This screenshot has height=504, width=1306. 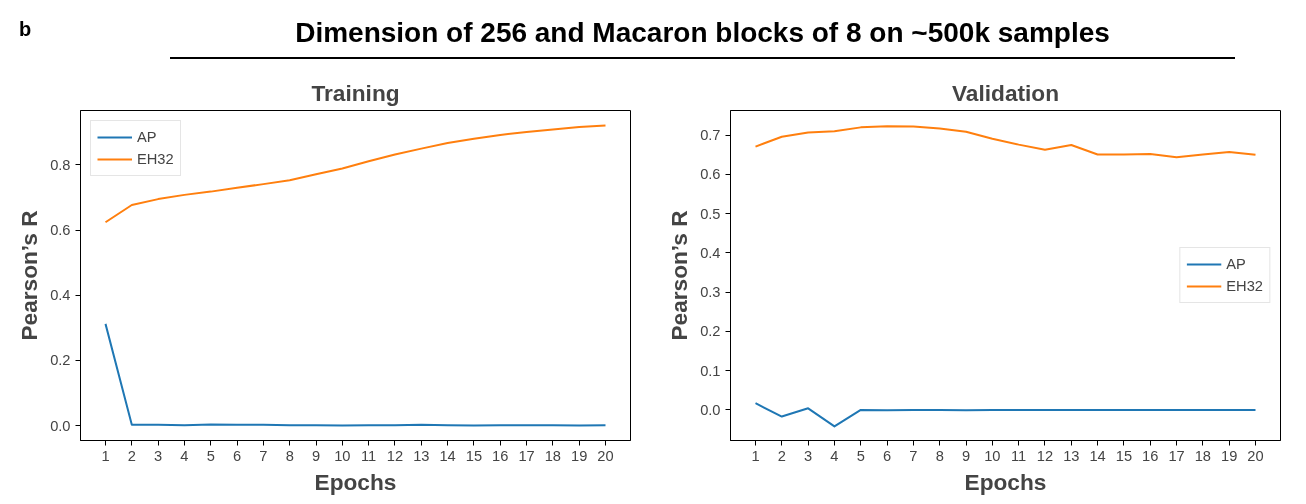 What do you see at coordinates (1006, 92) in the screenshot?
I see `chart-title: Validation` at bounding box center [1006, 92].